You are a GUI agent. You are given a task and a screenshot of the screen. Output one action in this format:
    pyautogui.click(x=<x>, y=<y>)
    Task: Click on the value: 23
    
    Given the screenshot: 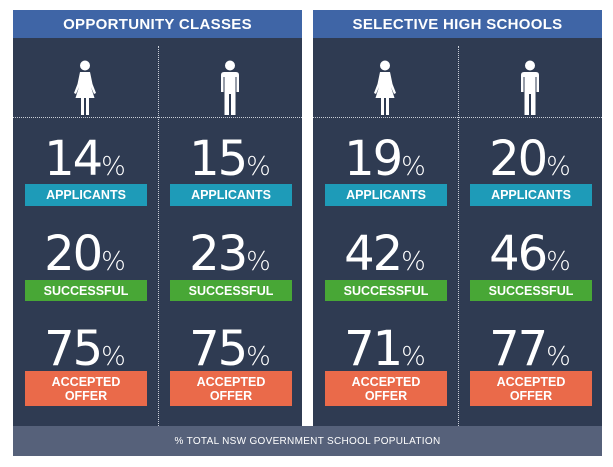 What is the action you would take?
    pyautogui.click(x=218, y=254)
    